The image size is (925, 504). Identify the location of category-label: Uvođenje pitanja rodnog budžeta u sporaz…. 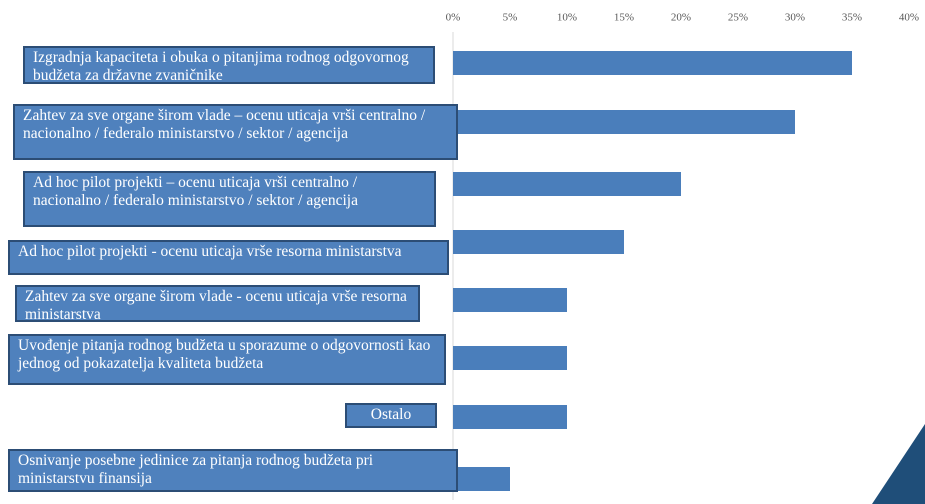
(227, 359).